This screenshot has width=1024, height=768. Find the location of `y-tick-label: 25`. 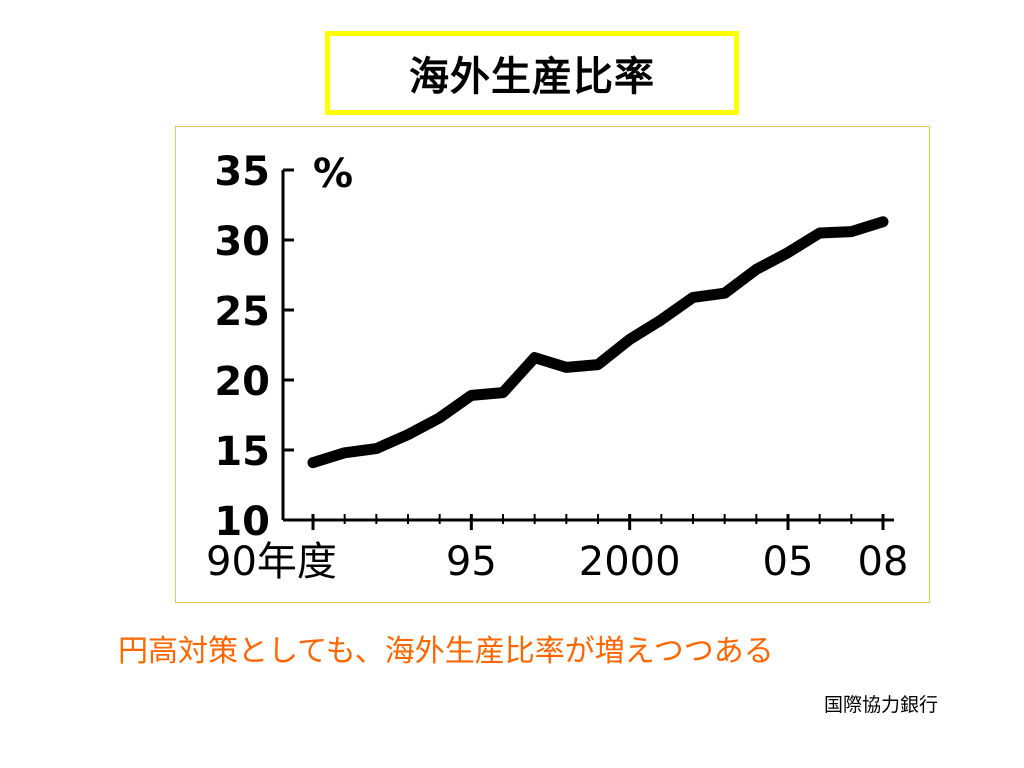

y-tick-label: 25 is located at coordinates (242, 312).